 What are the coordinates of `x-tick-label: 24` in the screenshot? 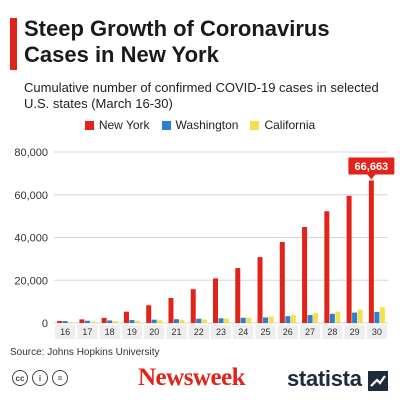 It's located at (243, 332).